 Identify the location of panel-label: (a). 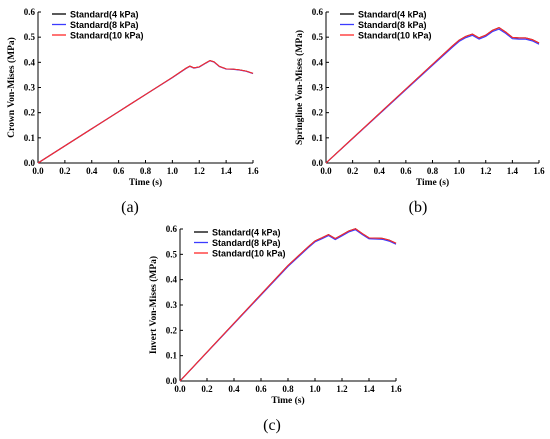
(130, 207).